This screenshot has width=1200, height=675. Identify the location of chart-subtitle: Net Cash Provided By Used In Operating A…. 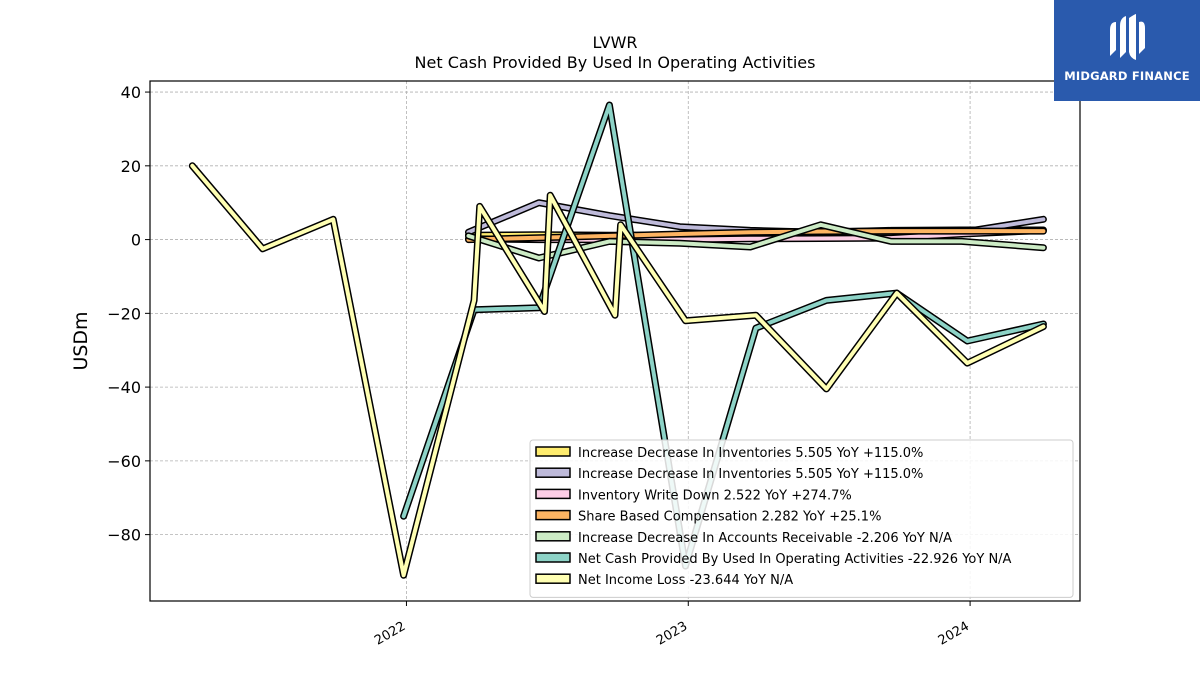
(615, 62).